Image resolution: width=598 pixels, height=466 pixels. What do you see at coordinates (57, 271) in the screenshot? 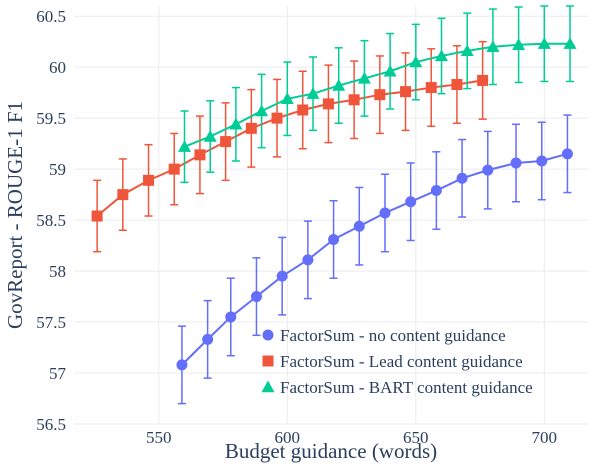
I see `y-tick-label: 58` at bounding box center [57, 271].